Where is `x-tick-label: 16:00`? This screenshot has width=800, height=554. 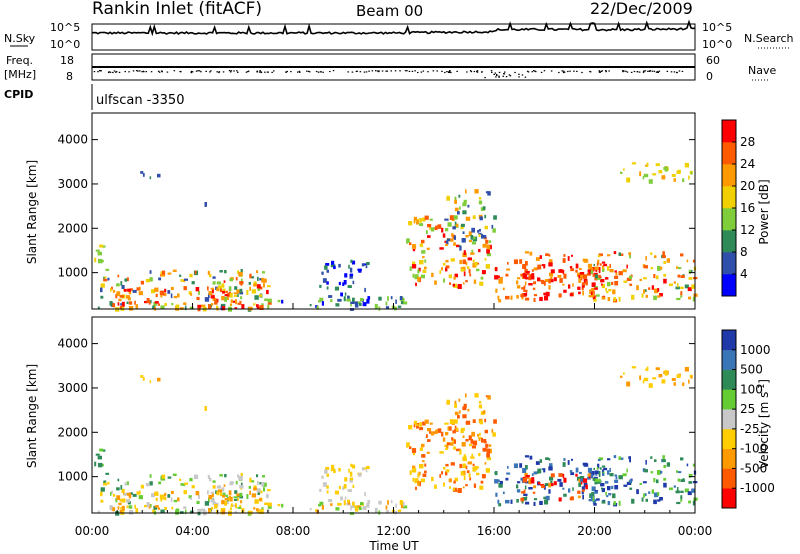 x-tick-label: 16:00 is located at coordinates (494, 531).